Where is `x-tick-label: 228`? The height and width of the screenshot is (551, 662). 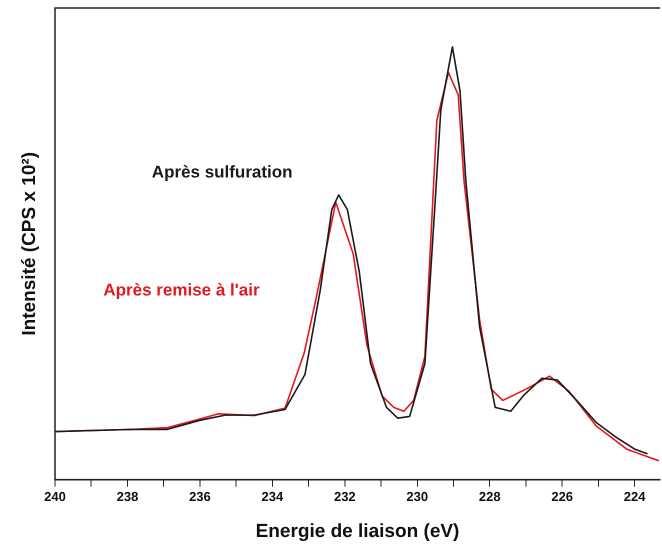
x-tick-label: 228 is located at coordinates (489, 496).